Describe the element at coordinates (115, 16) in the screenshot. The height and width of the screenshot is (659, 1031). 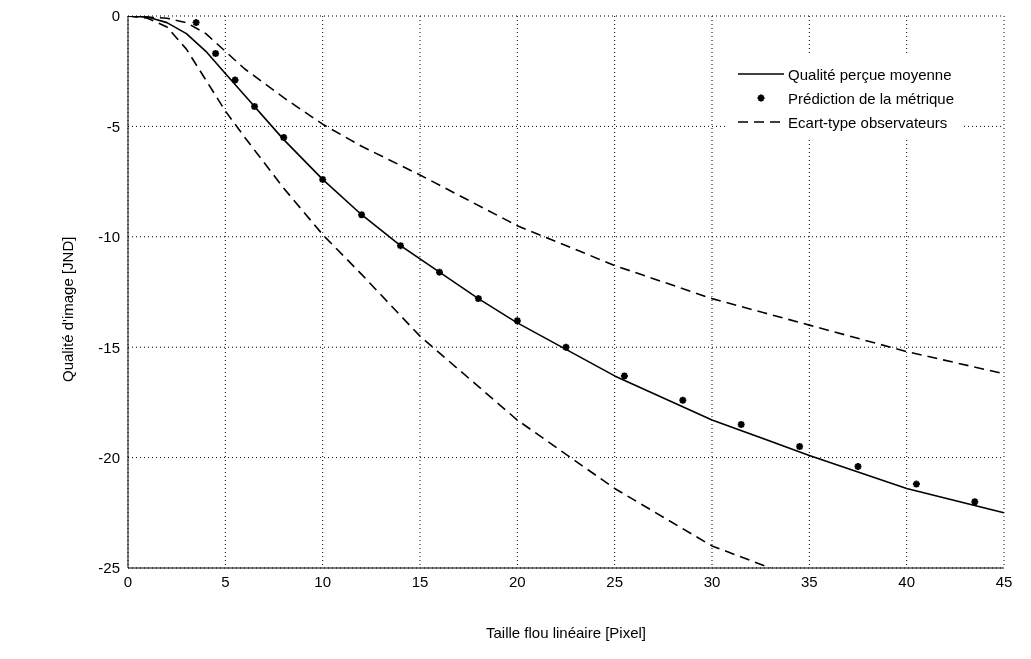
I see `y-tick-label: 0` at that location.